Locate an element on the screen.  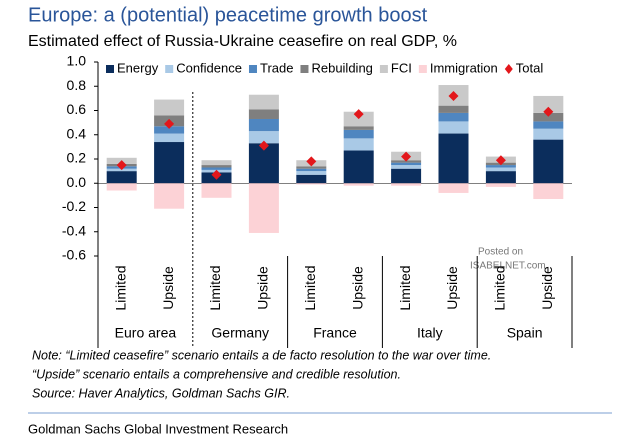
y-tick-label: 0.8 is located at coordinates (77, 85).